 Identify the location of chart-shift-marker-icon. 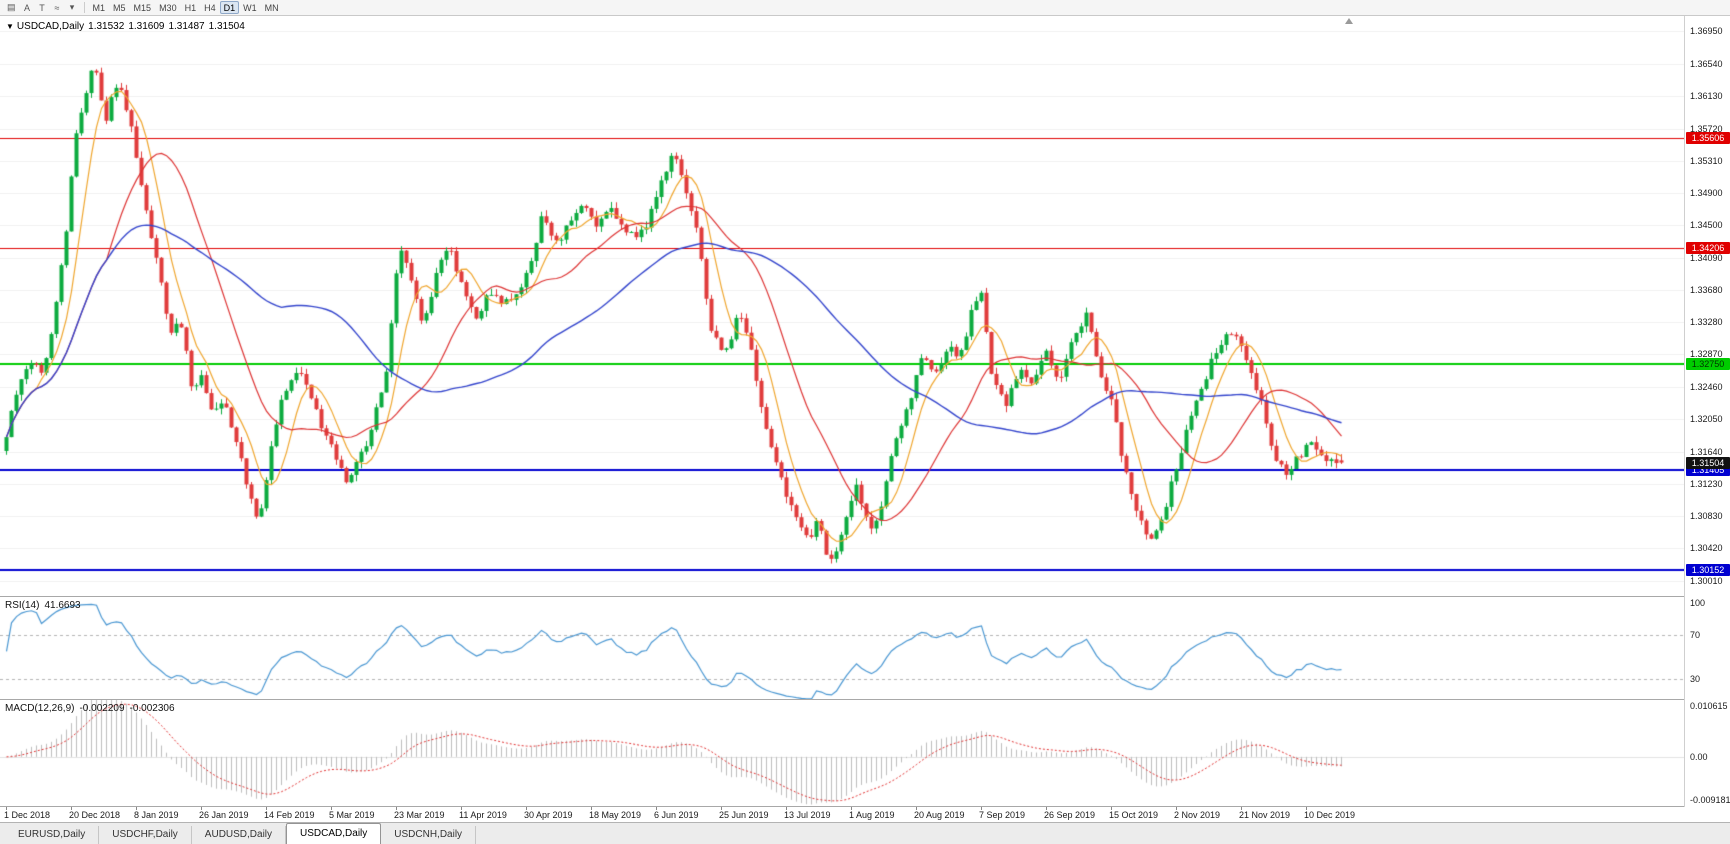
(1349, 21).